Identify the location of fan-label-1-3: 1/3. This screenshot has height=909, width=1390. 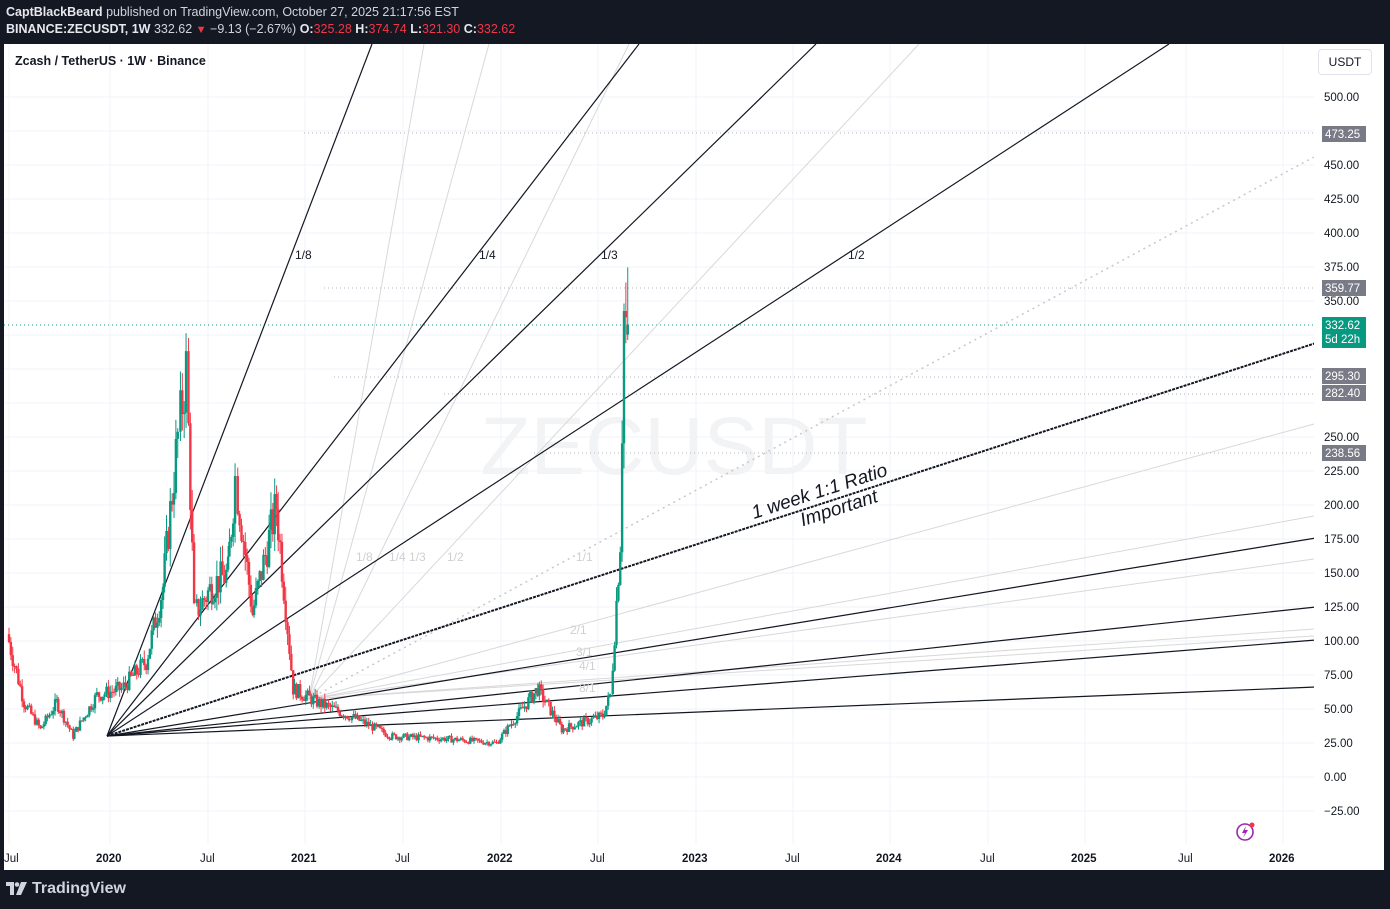
(609, 255).